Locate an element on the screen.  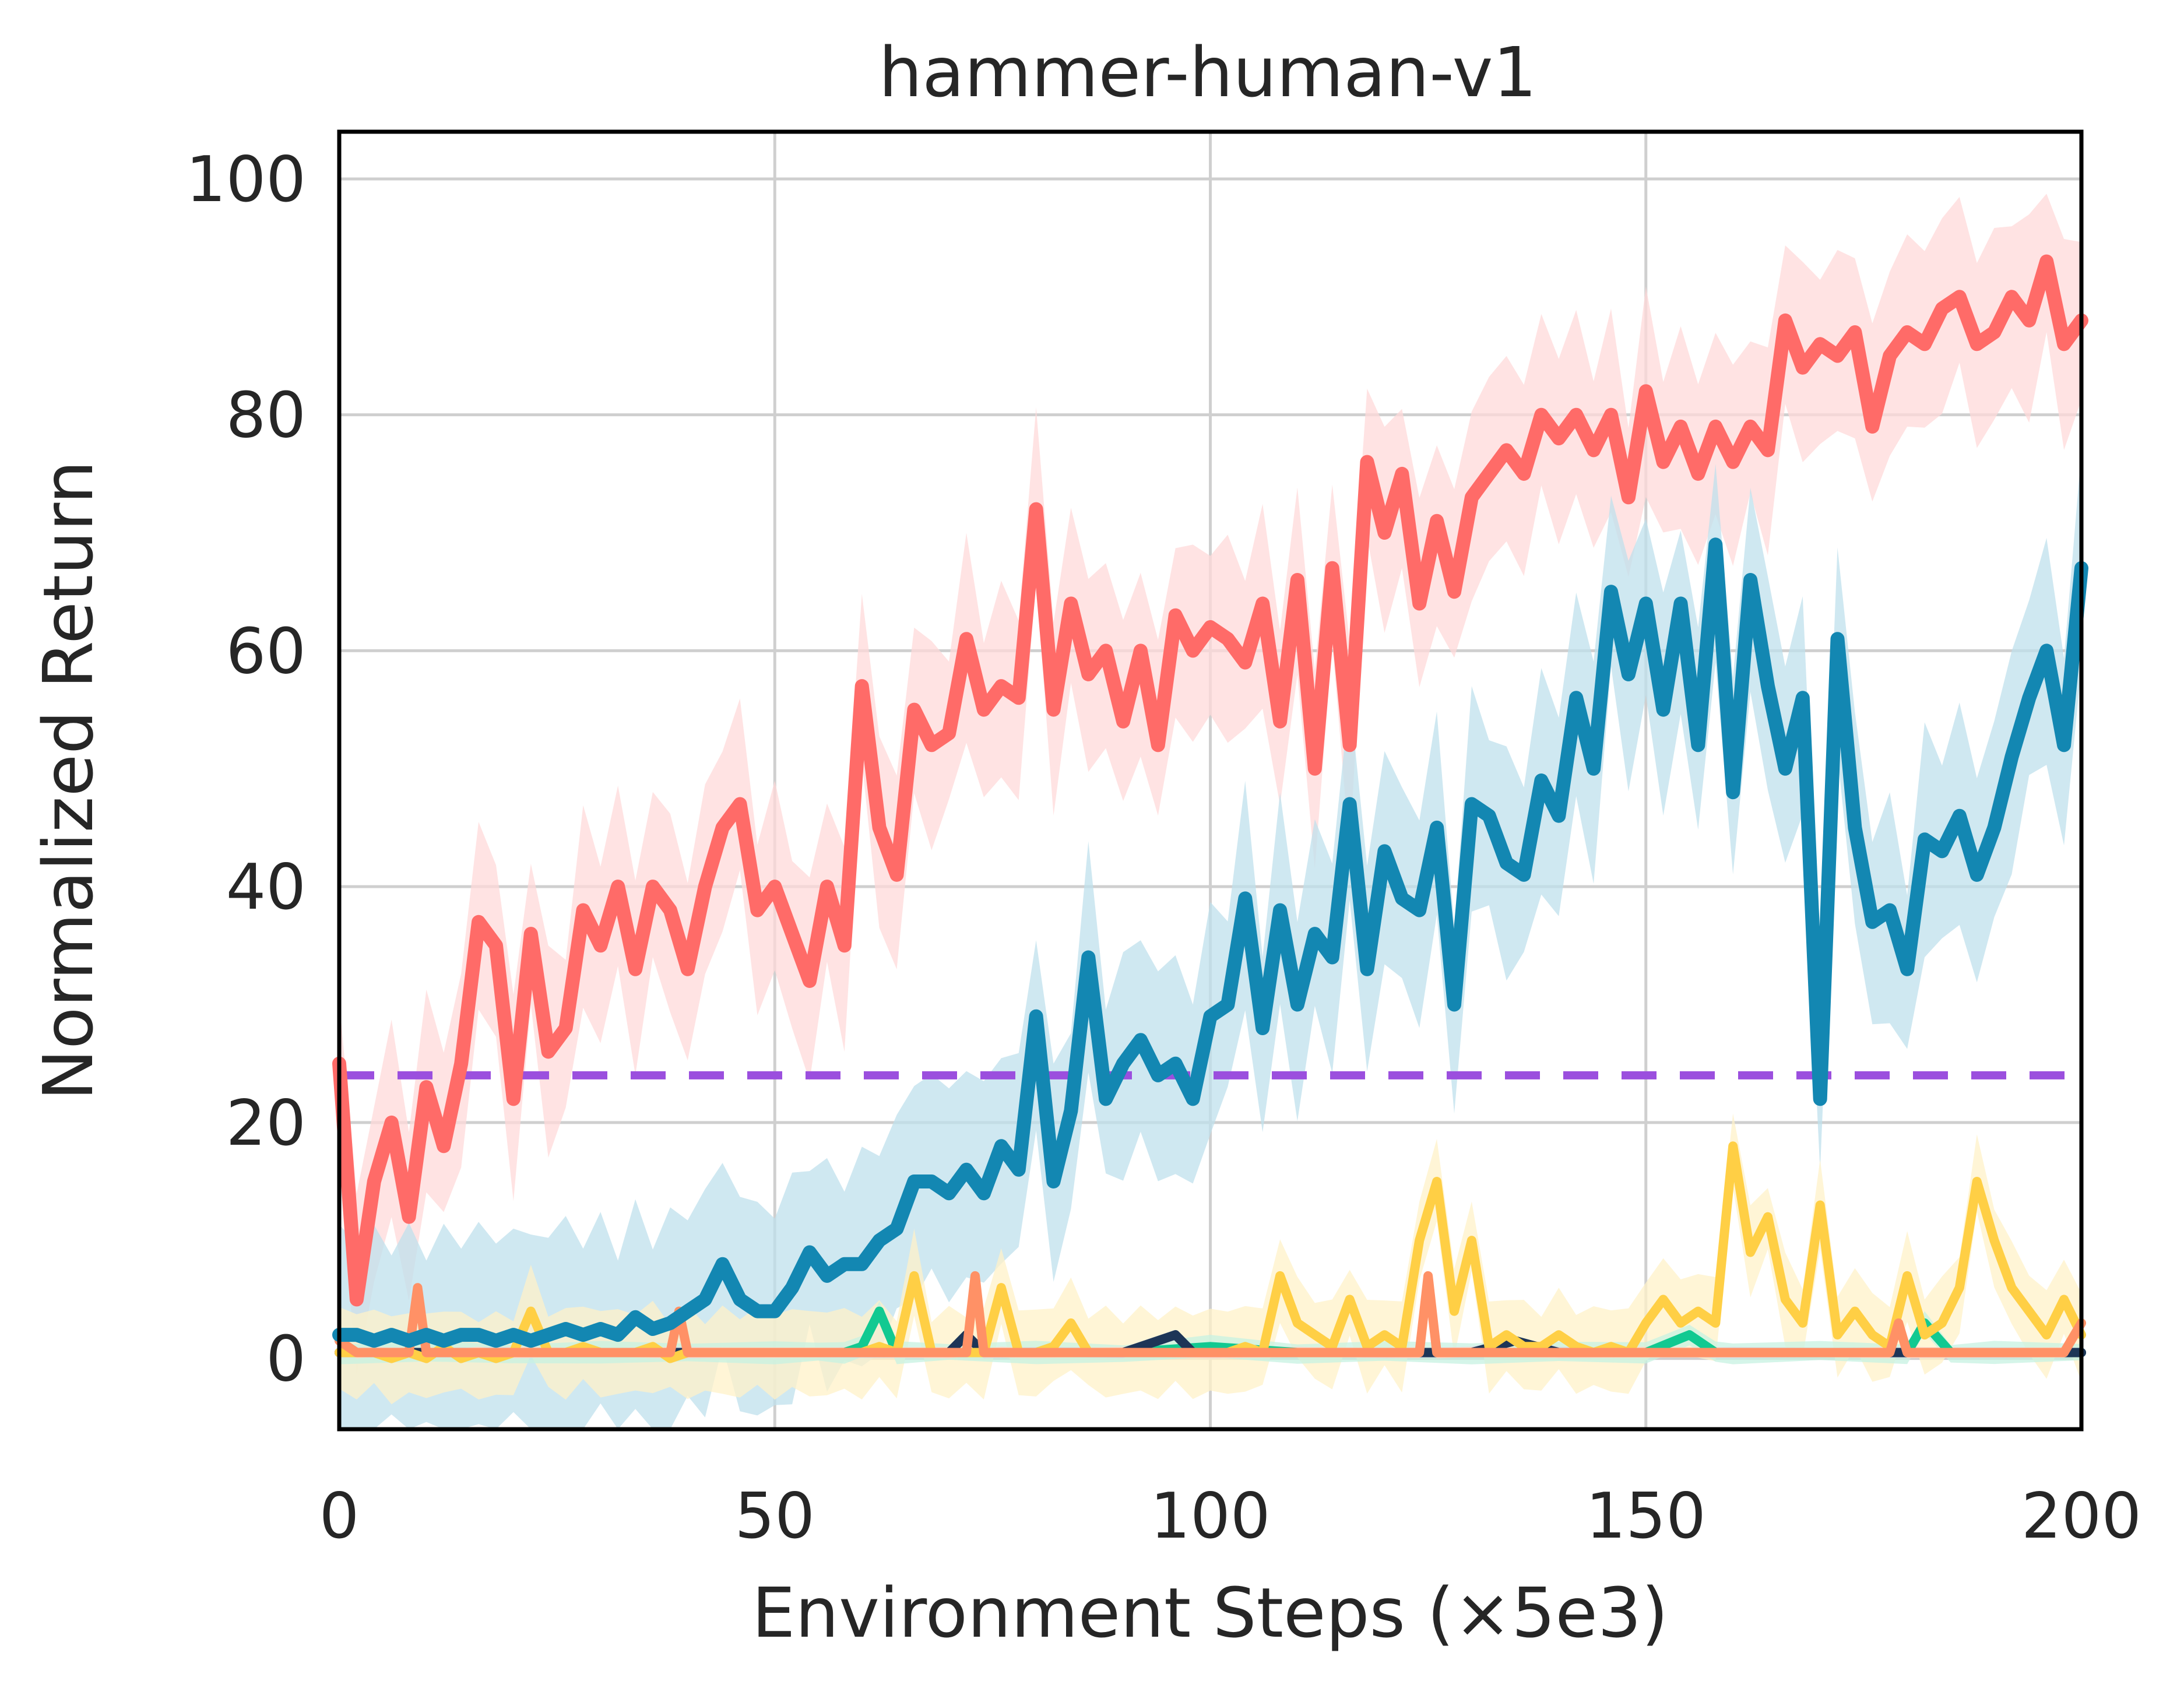
y-tick-label: 100 is located at coordinates (246, 179).